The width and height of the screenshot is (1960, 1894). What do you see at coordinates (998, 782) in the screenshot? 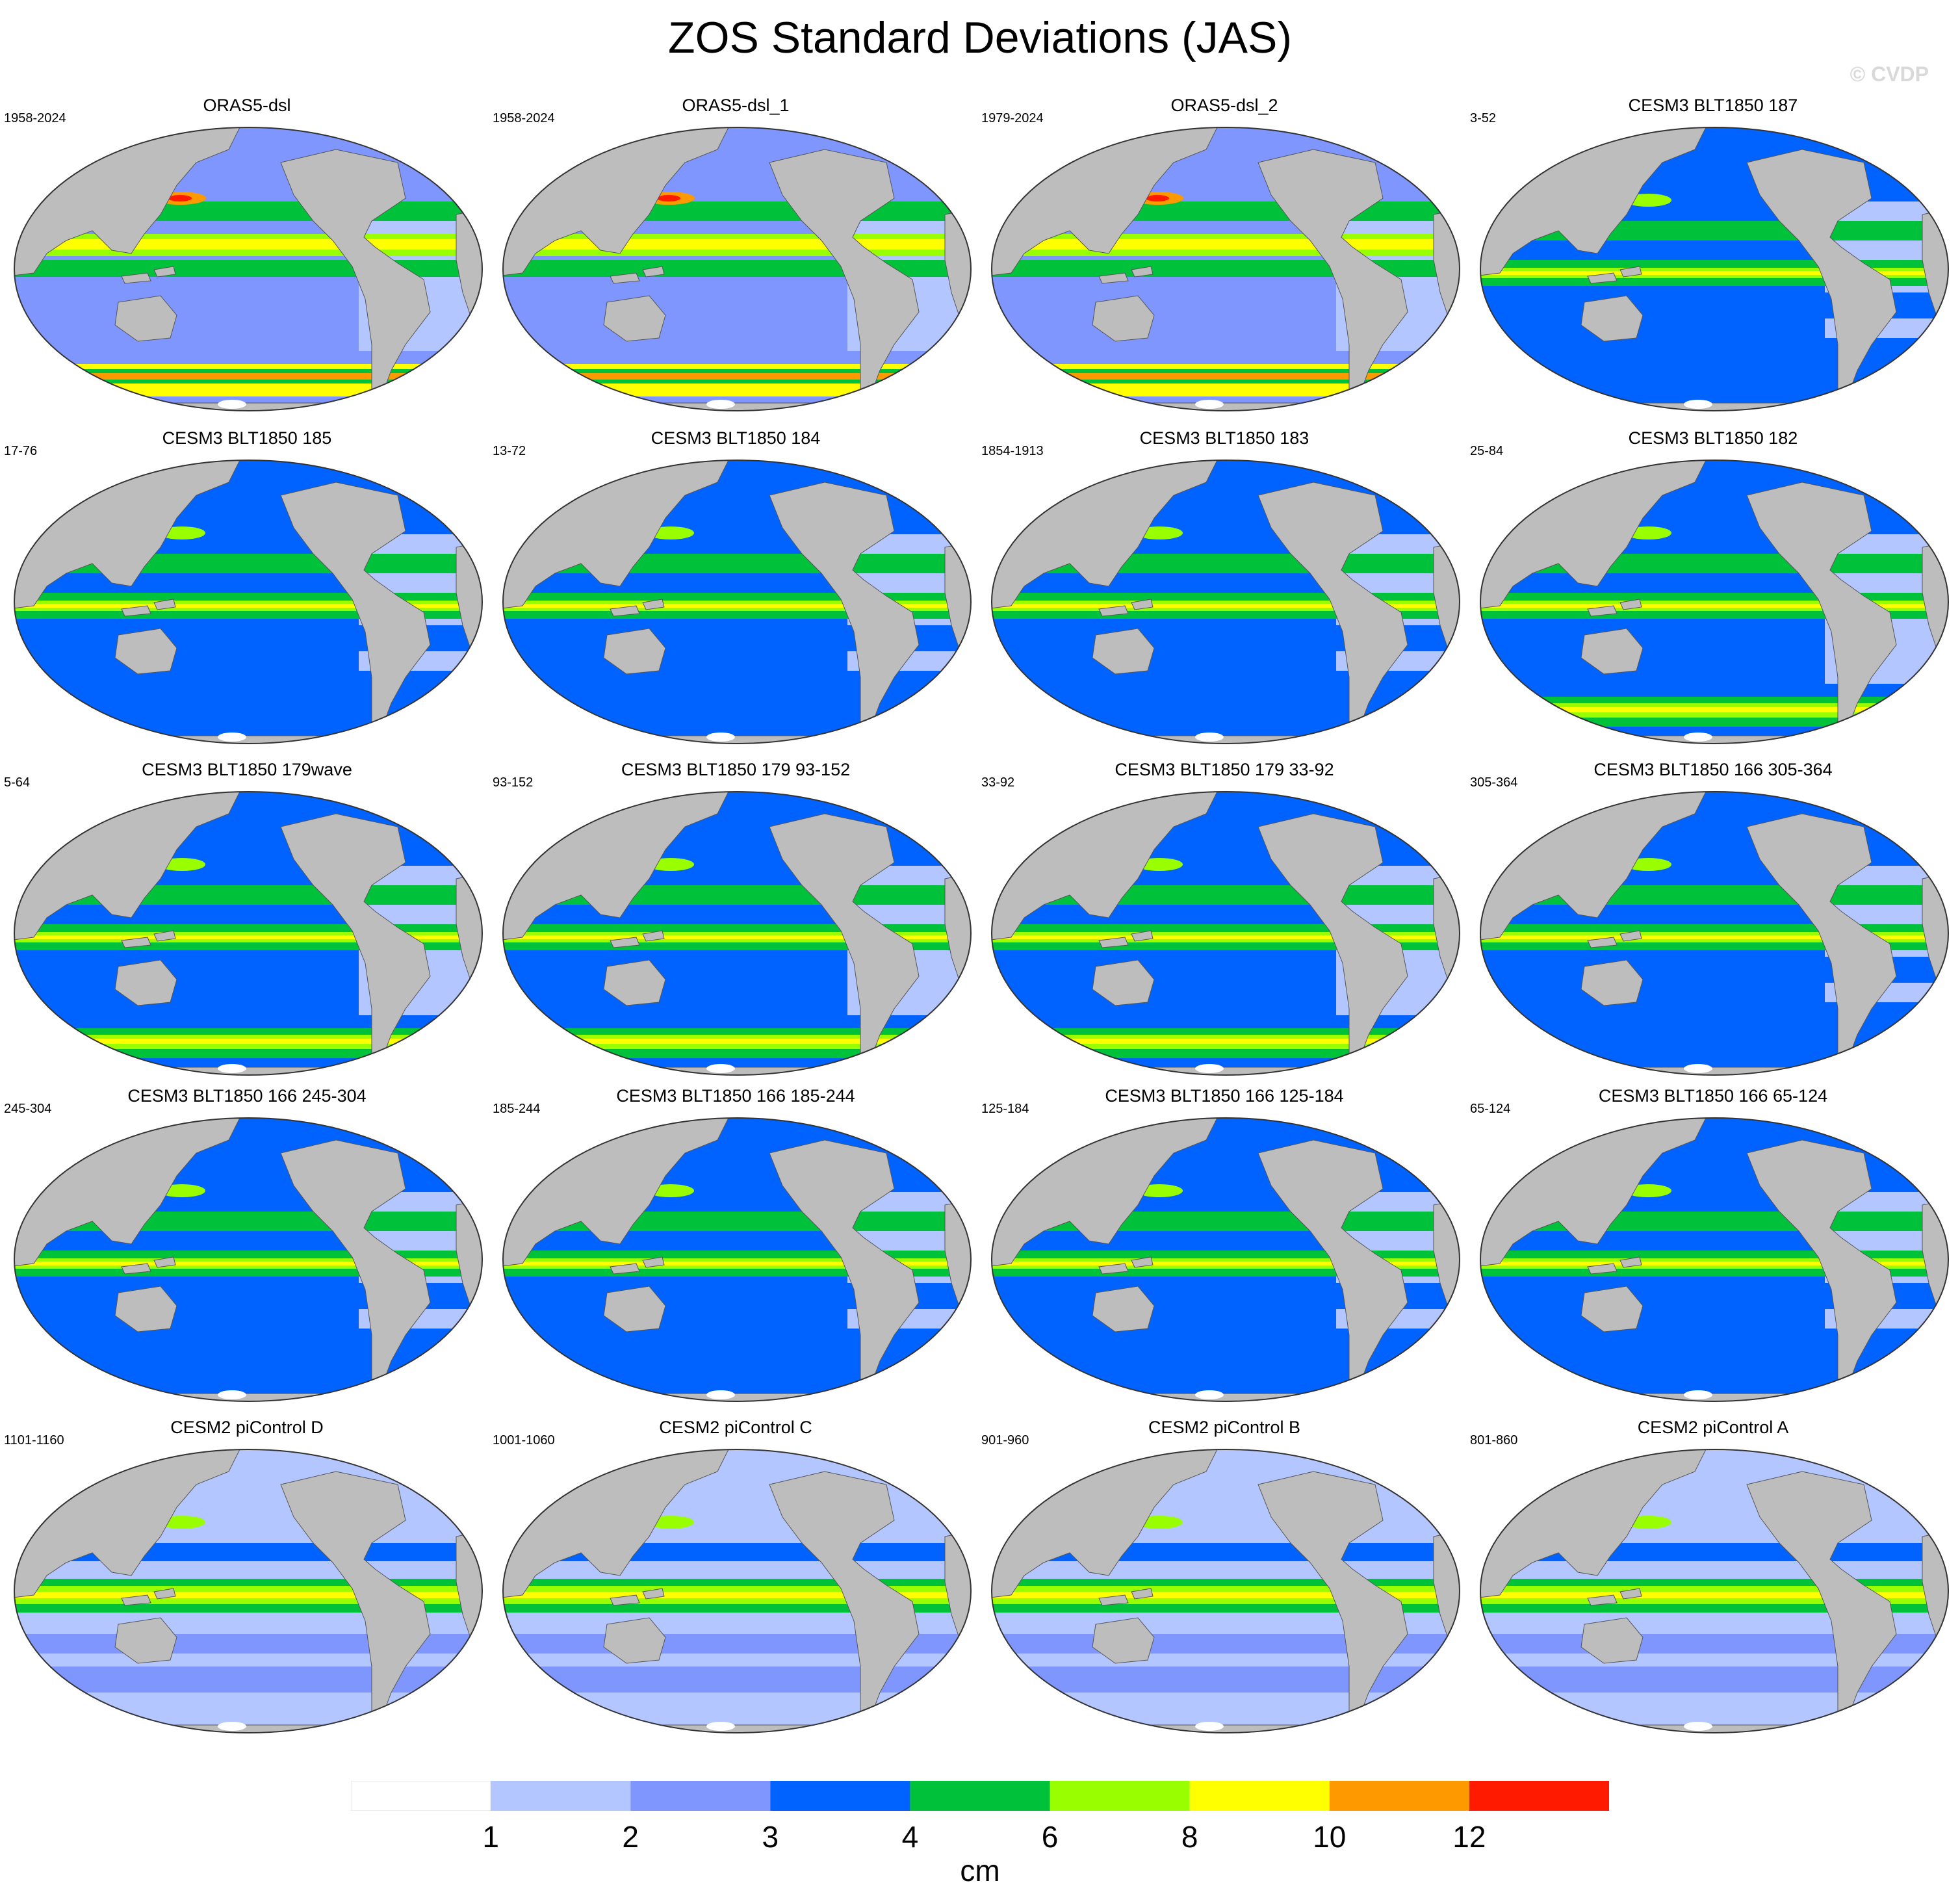
I see `panel-years: 33-92` at bounding box center [998, 782].